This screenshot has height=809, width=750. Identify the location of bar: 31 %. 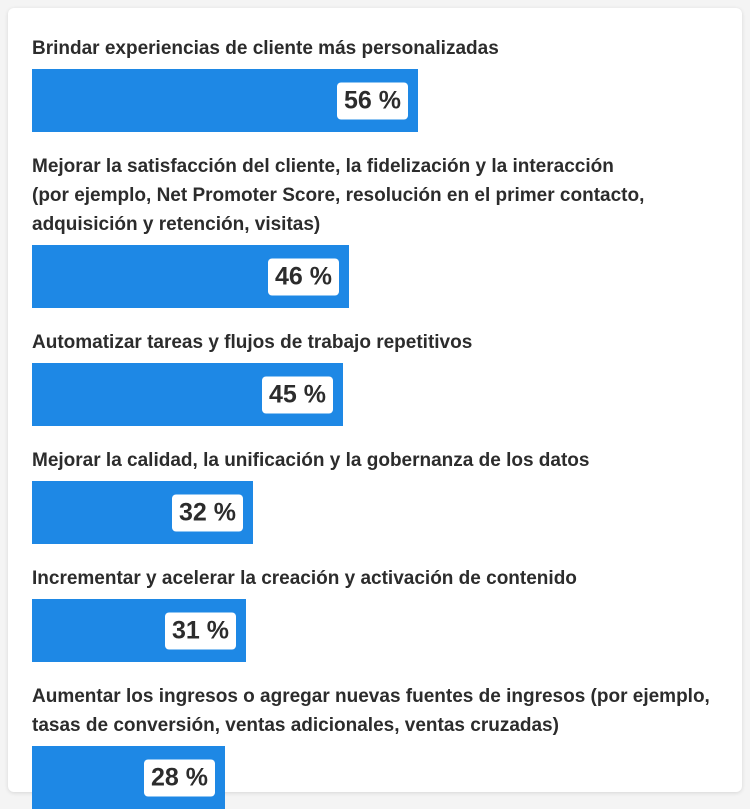
(139, 630).